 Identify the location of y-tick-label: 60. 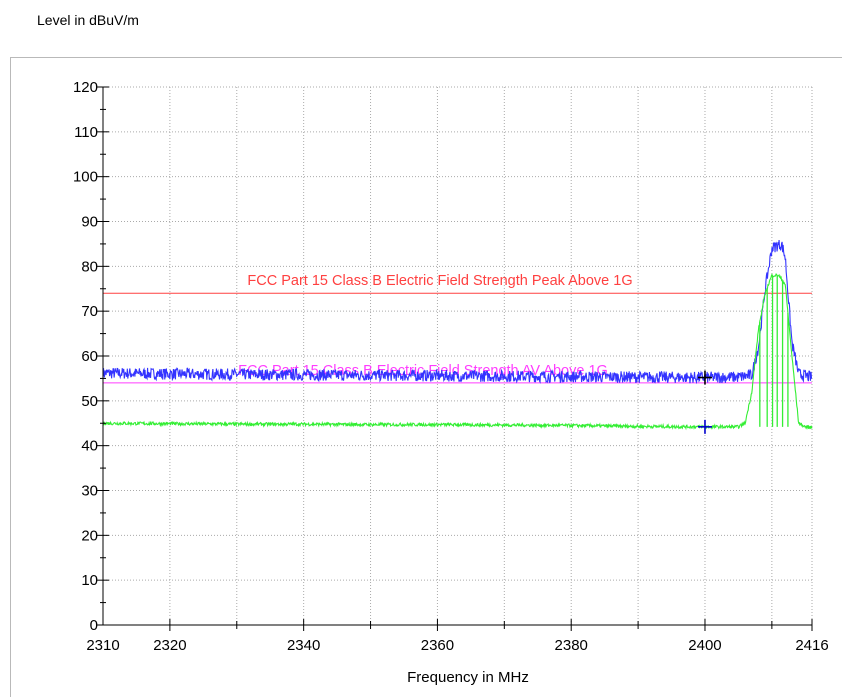
(89, 356).